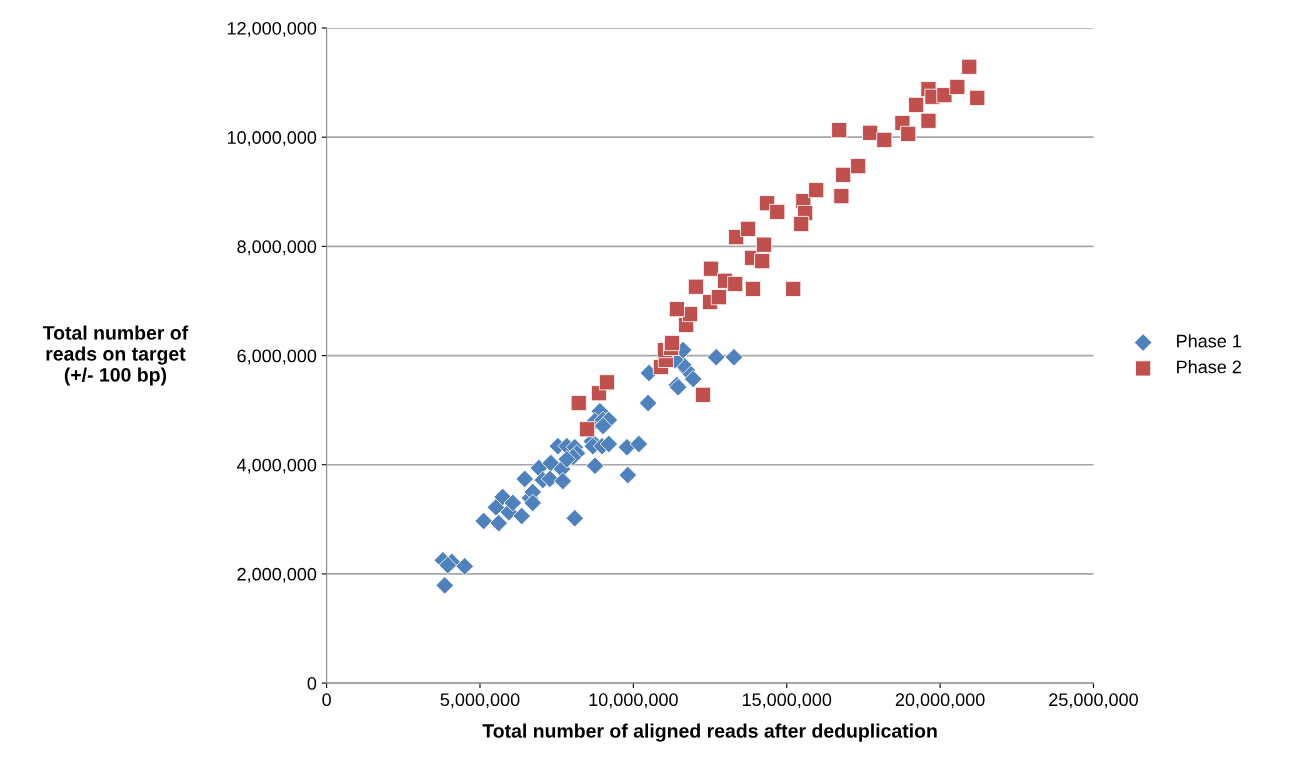  Describe the element at coordinates (277, 575) in the screenshot. I see `y-tick-label: 2,000,000` at that location.